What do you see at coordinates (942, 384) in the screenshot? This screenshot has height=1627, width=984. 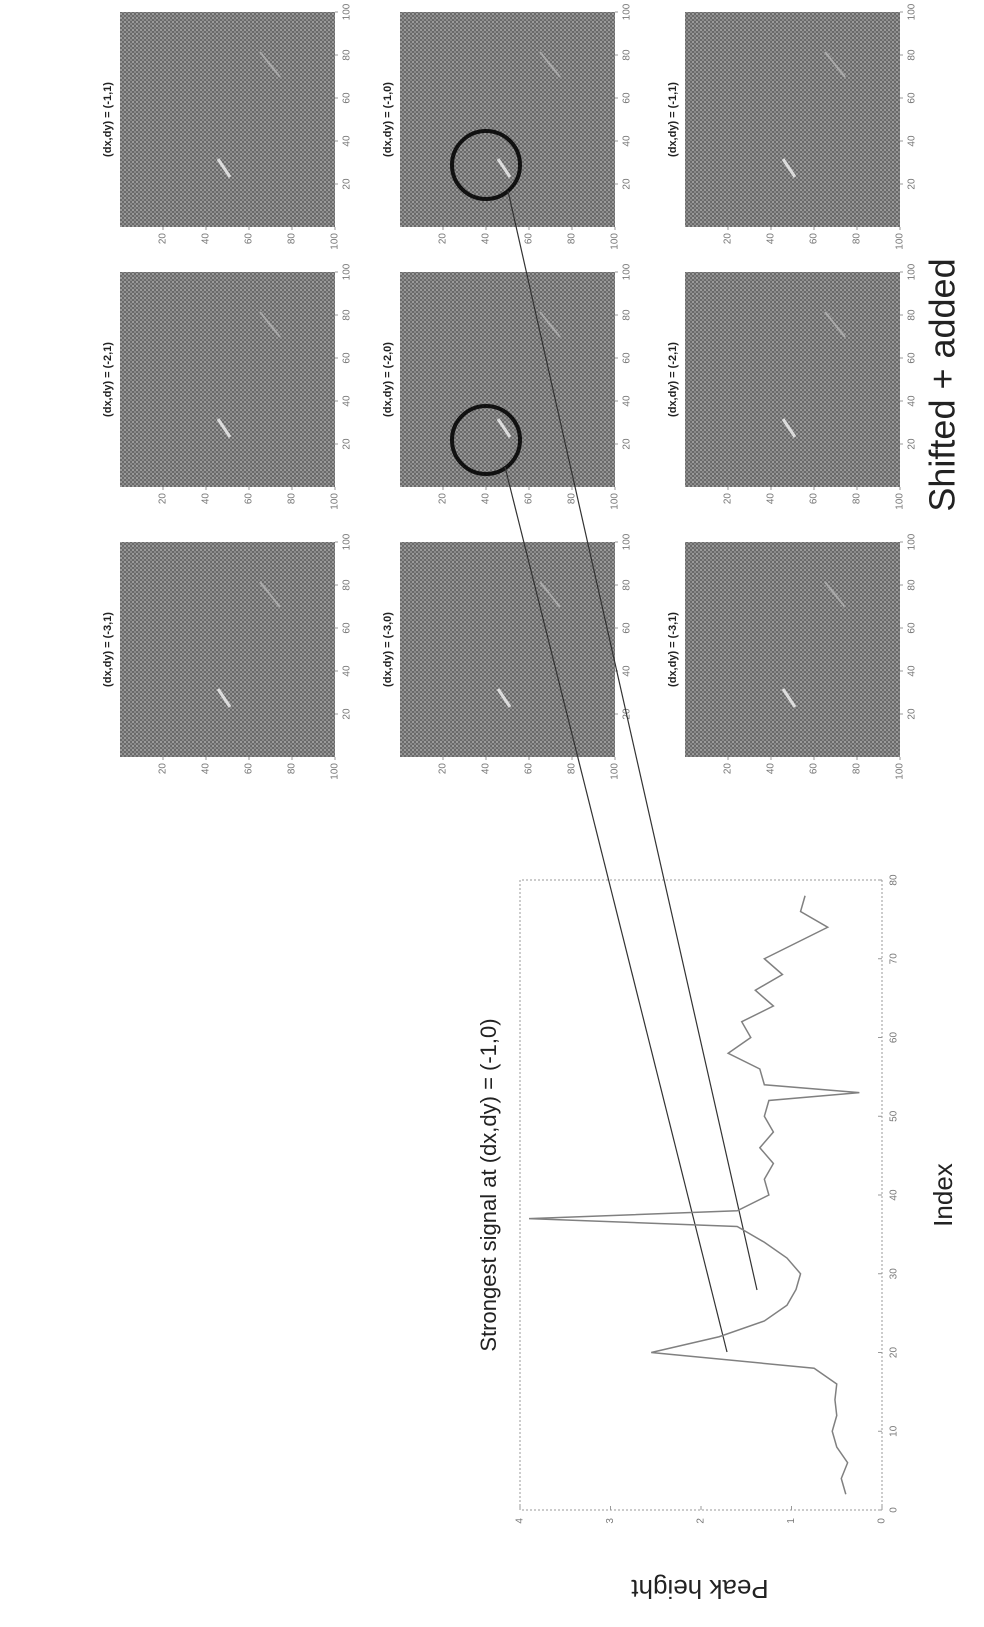 I see `grid-title: Shifted + added` at bounding box center [942, 384].